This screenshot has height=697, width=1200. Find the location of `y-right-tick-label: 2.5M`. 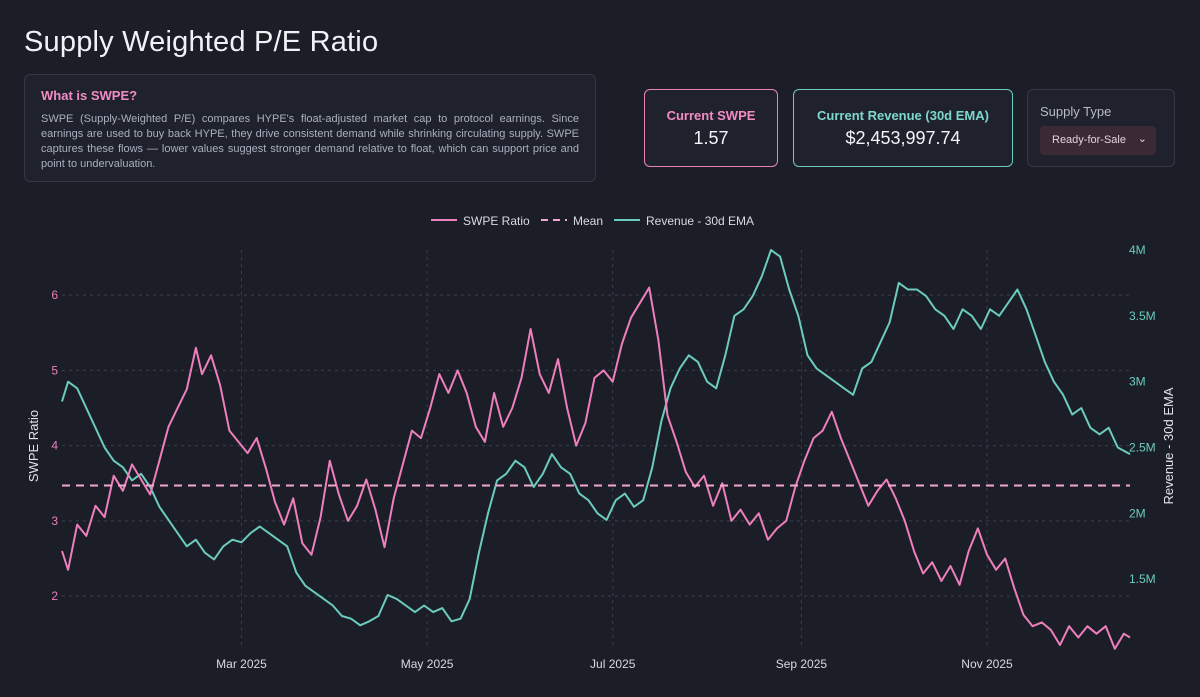

y-right-tick-label: 2.5M is located at coordinates (1142, 448).